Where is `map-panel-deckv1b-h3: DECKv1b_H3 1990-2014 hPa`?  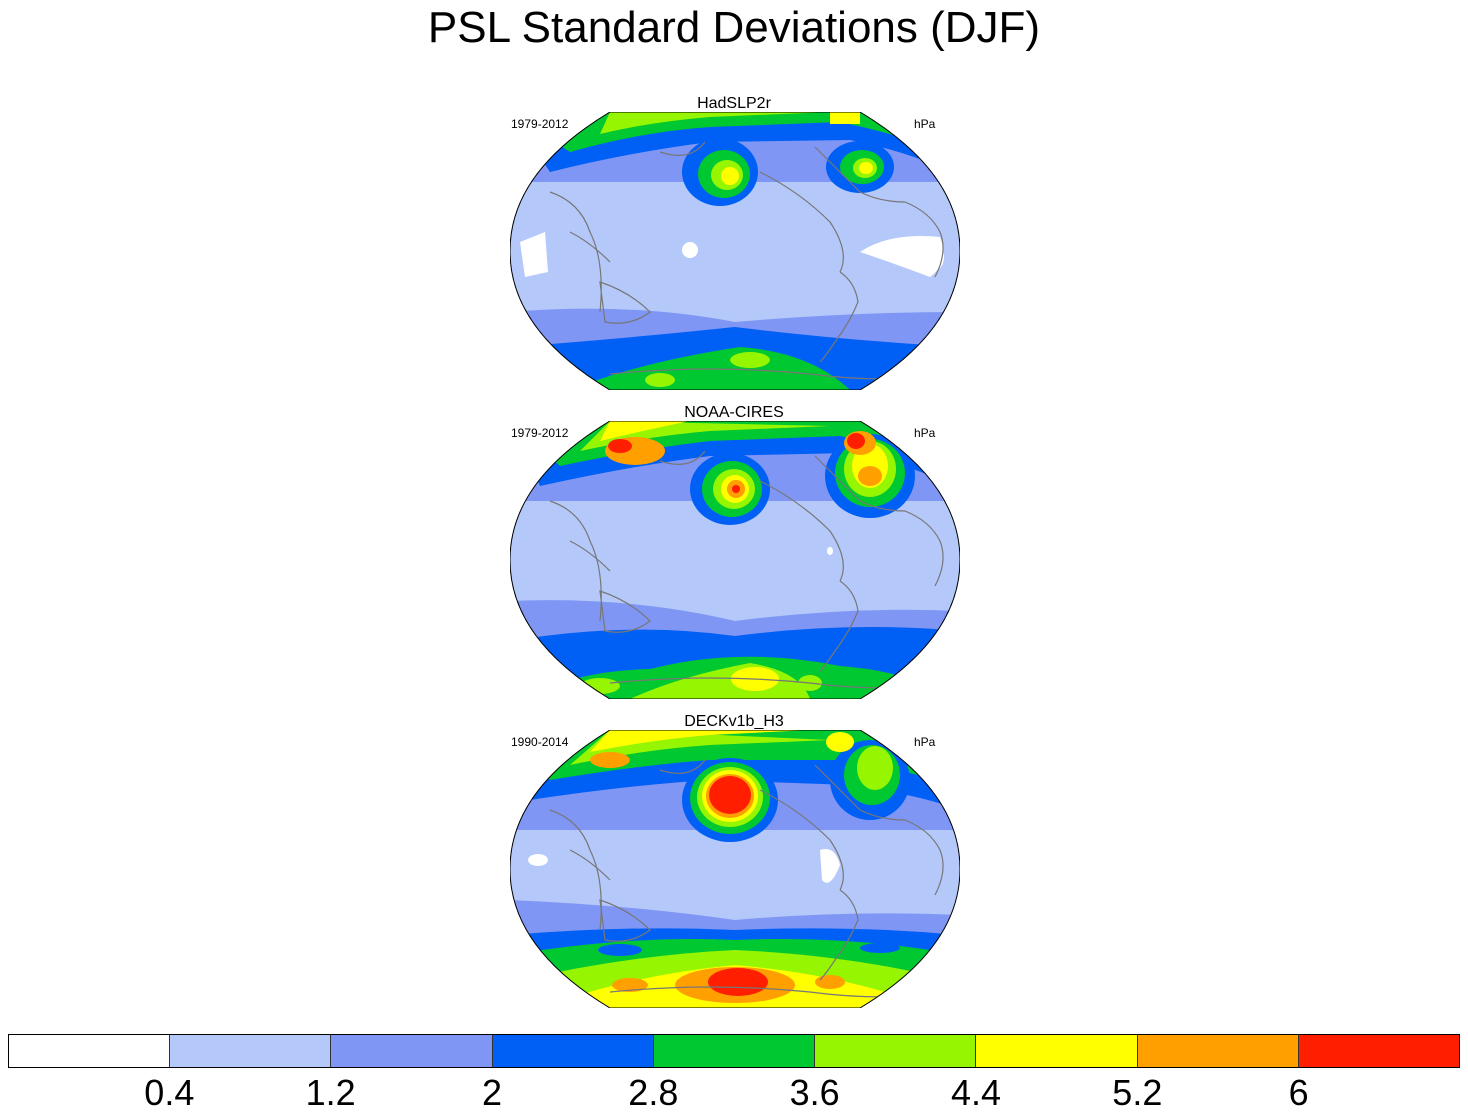 map-panel-deckv1b-h3: DECKv1b_H3 1990-2014 hPa is located at coordinates (734, 863).